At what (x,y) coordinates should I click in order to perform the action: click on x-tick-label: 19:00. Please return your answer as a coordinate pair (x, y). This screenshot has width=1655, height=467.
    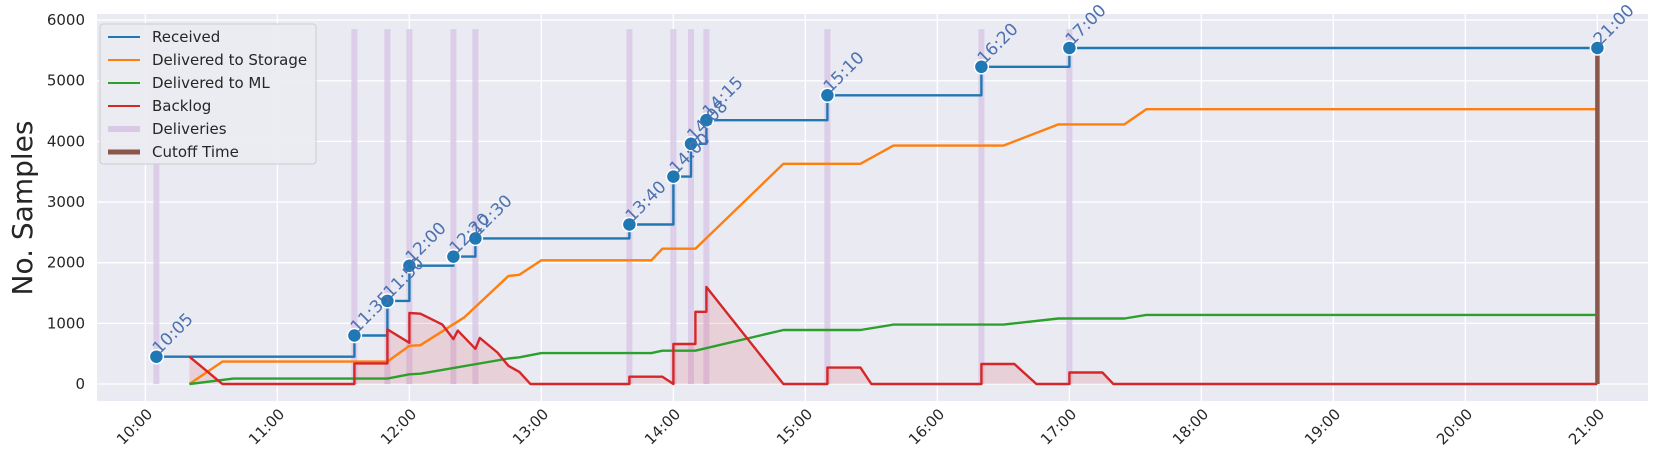
    Looking at the image, I should click on (1322, 426).